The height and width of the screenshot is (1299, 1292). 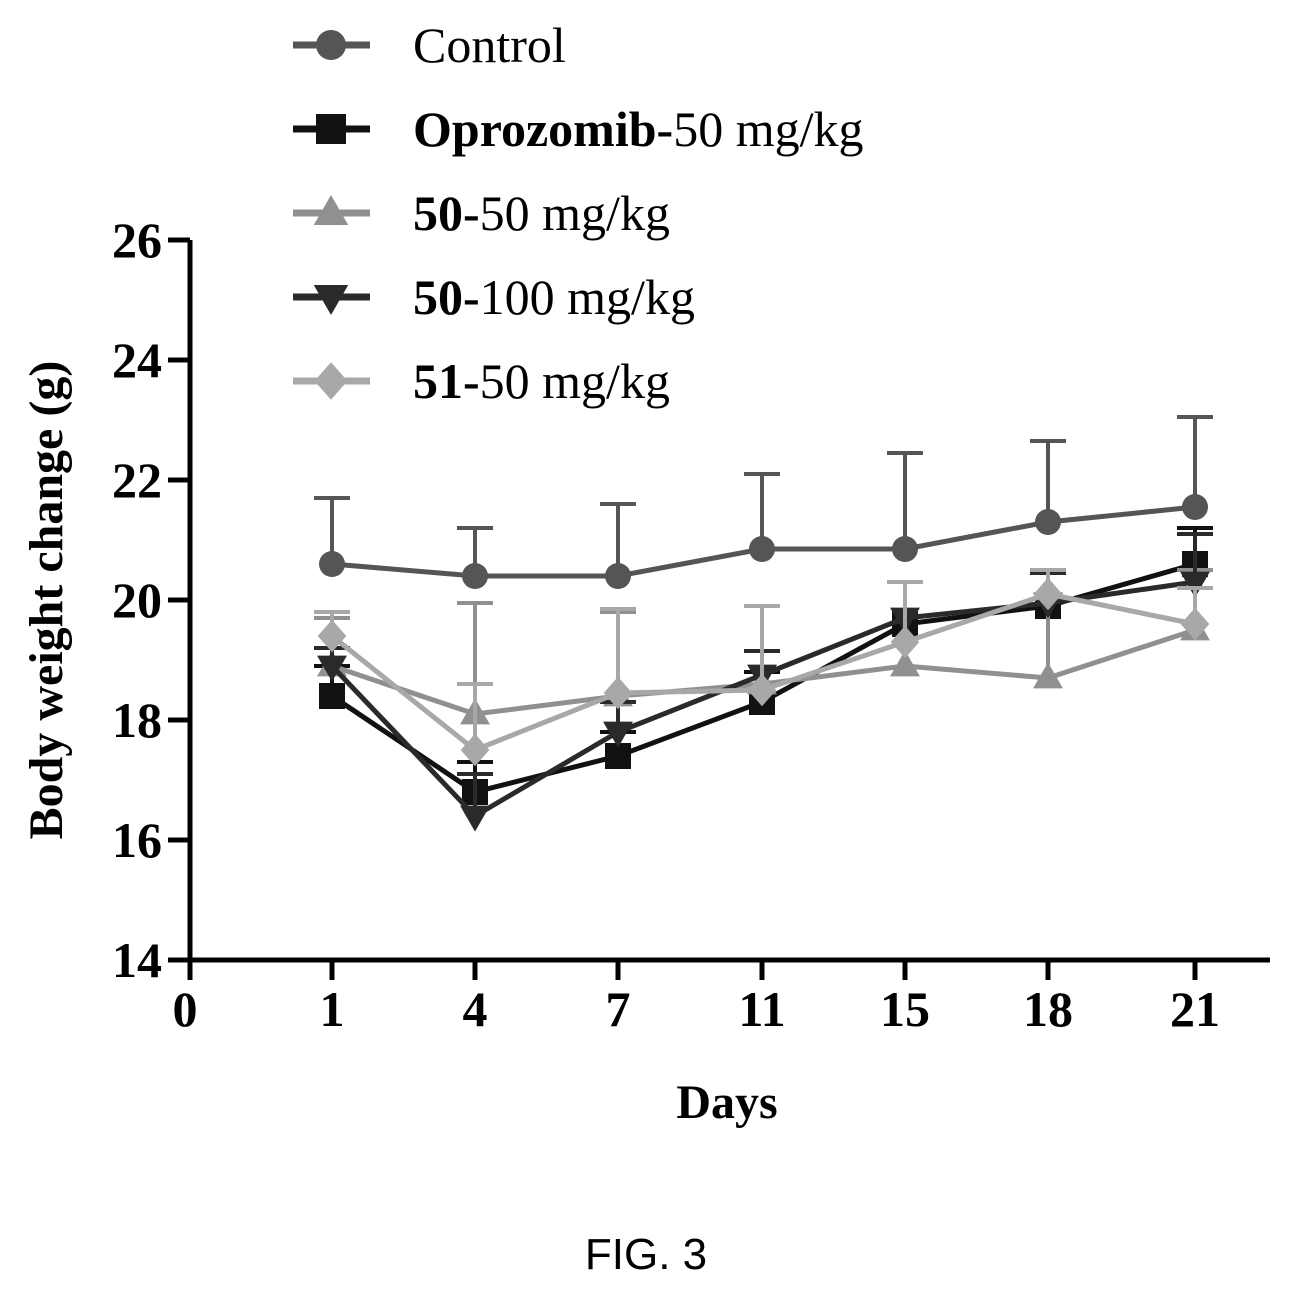 What do you see at coordinates (1048, 1009) in the screenshot?
I see `x-tick-label: 18` at bounding box center [1048, 1009].